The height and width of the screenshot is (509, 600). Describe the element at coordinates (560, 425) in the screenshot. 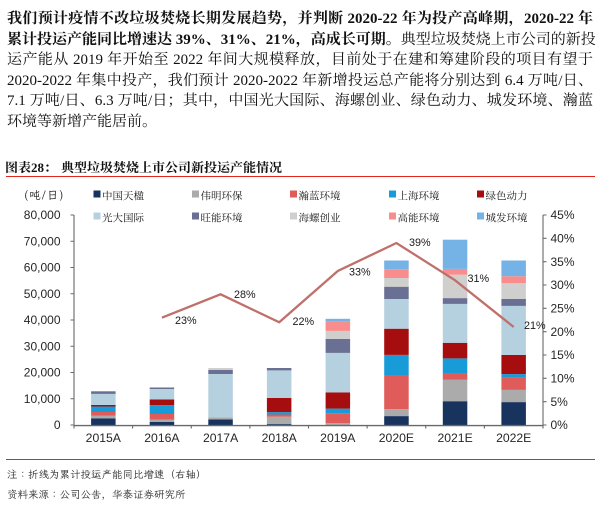

I see `svg-text: 0%` at that location.